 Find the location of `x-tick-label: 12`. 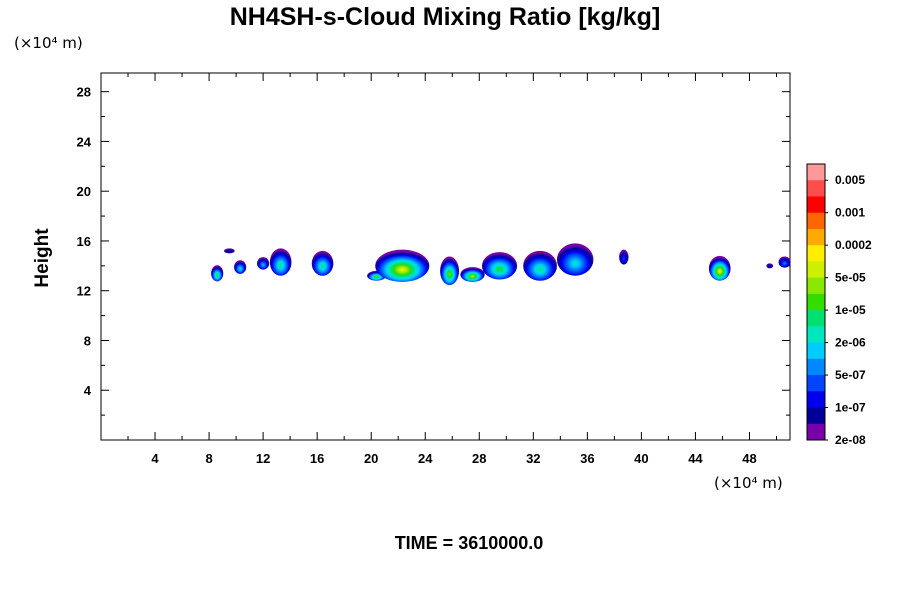

x-tick-label: 12 is located at coordinates (263, 458).